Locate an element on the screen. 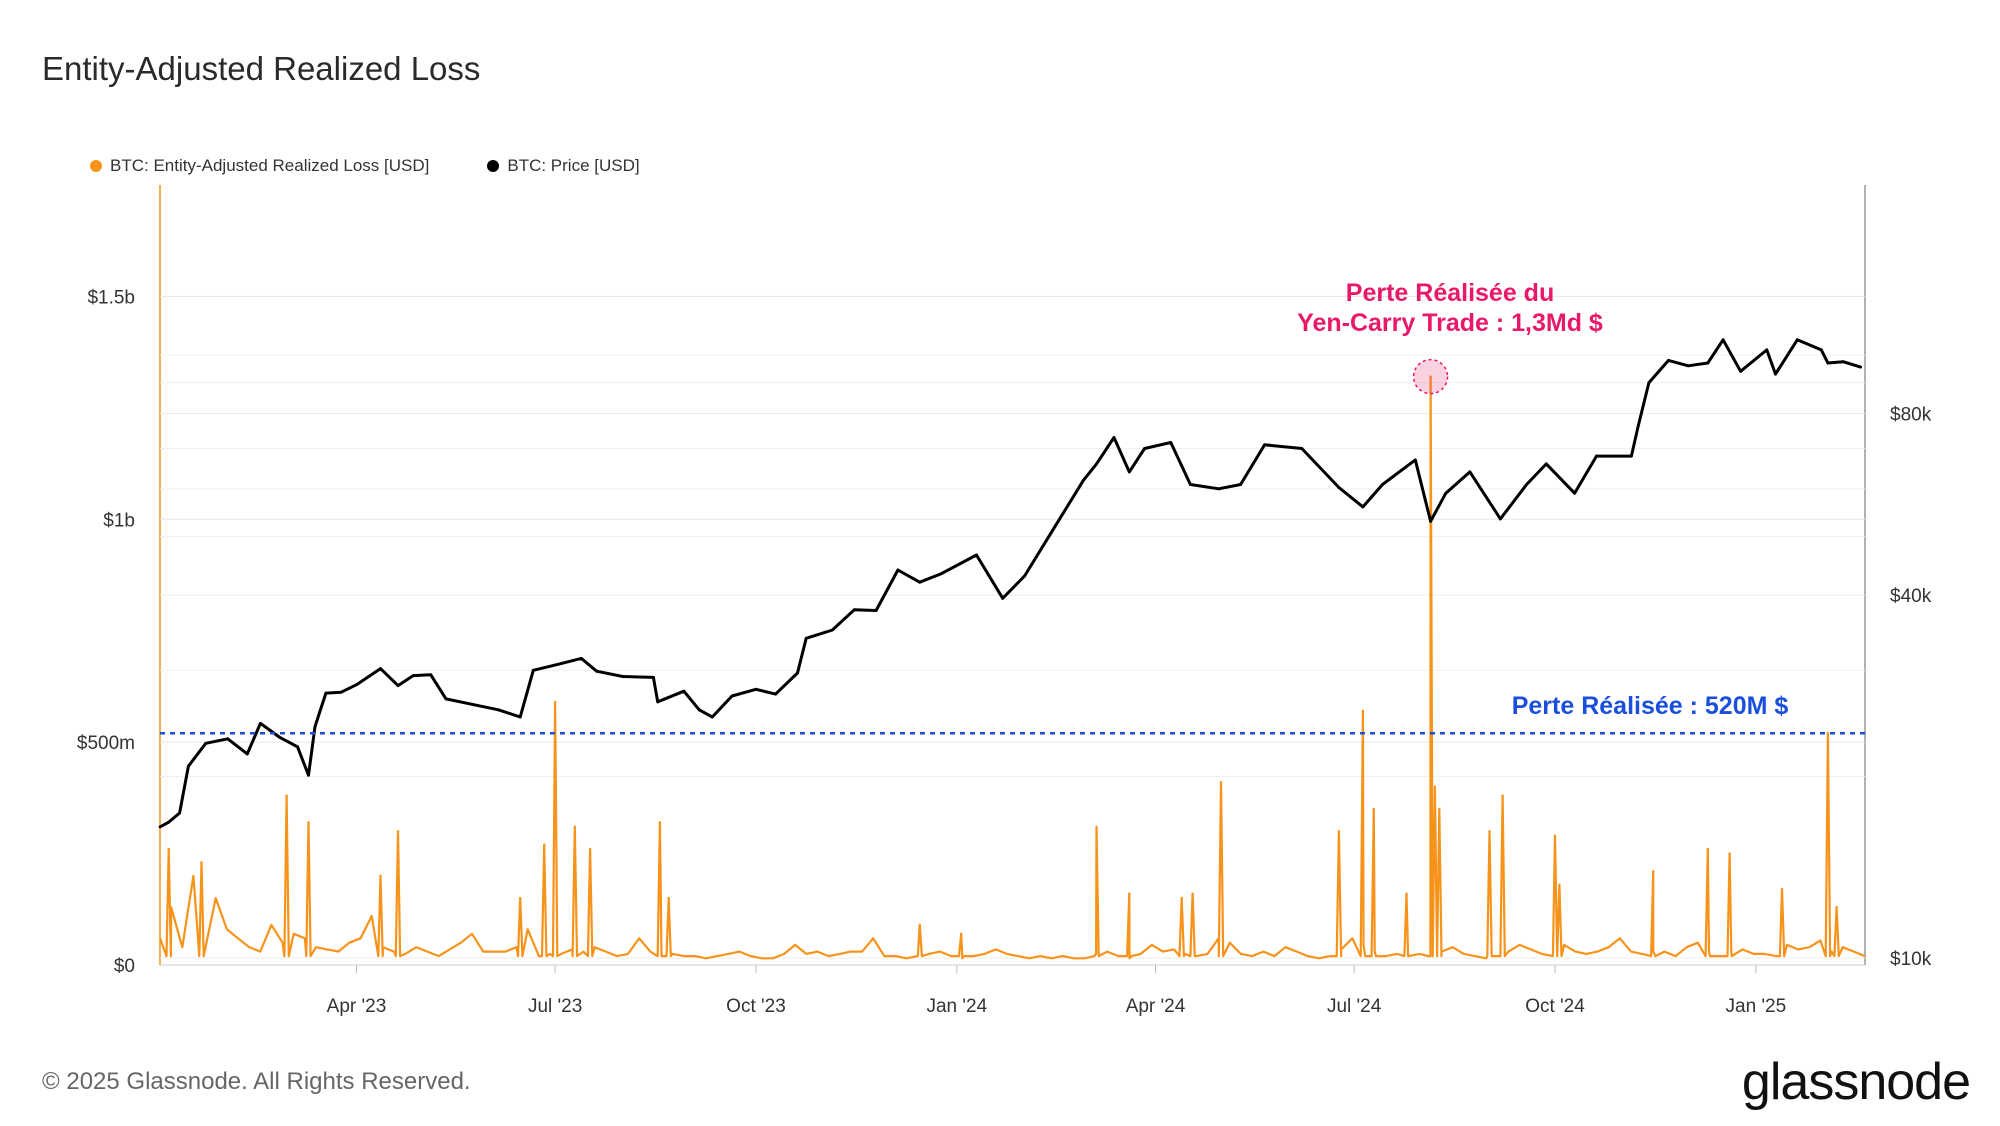  peak-marker-circle is located at coordinates (1430, 376).